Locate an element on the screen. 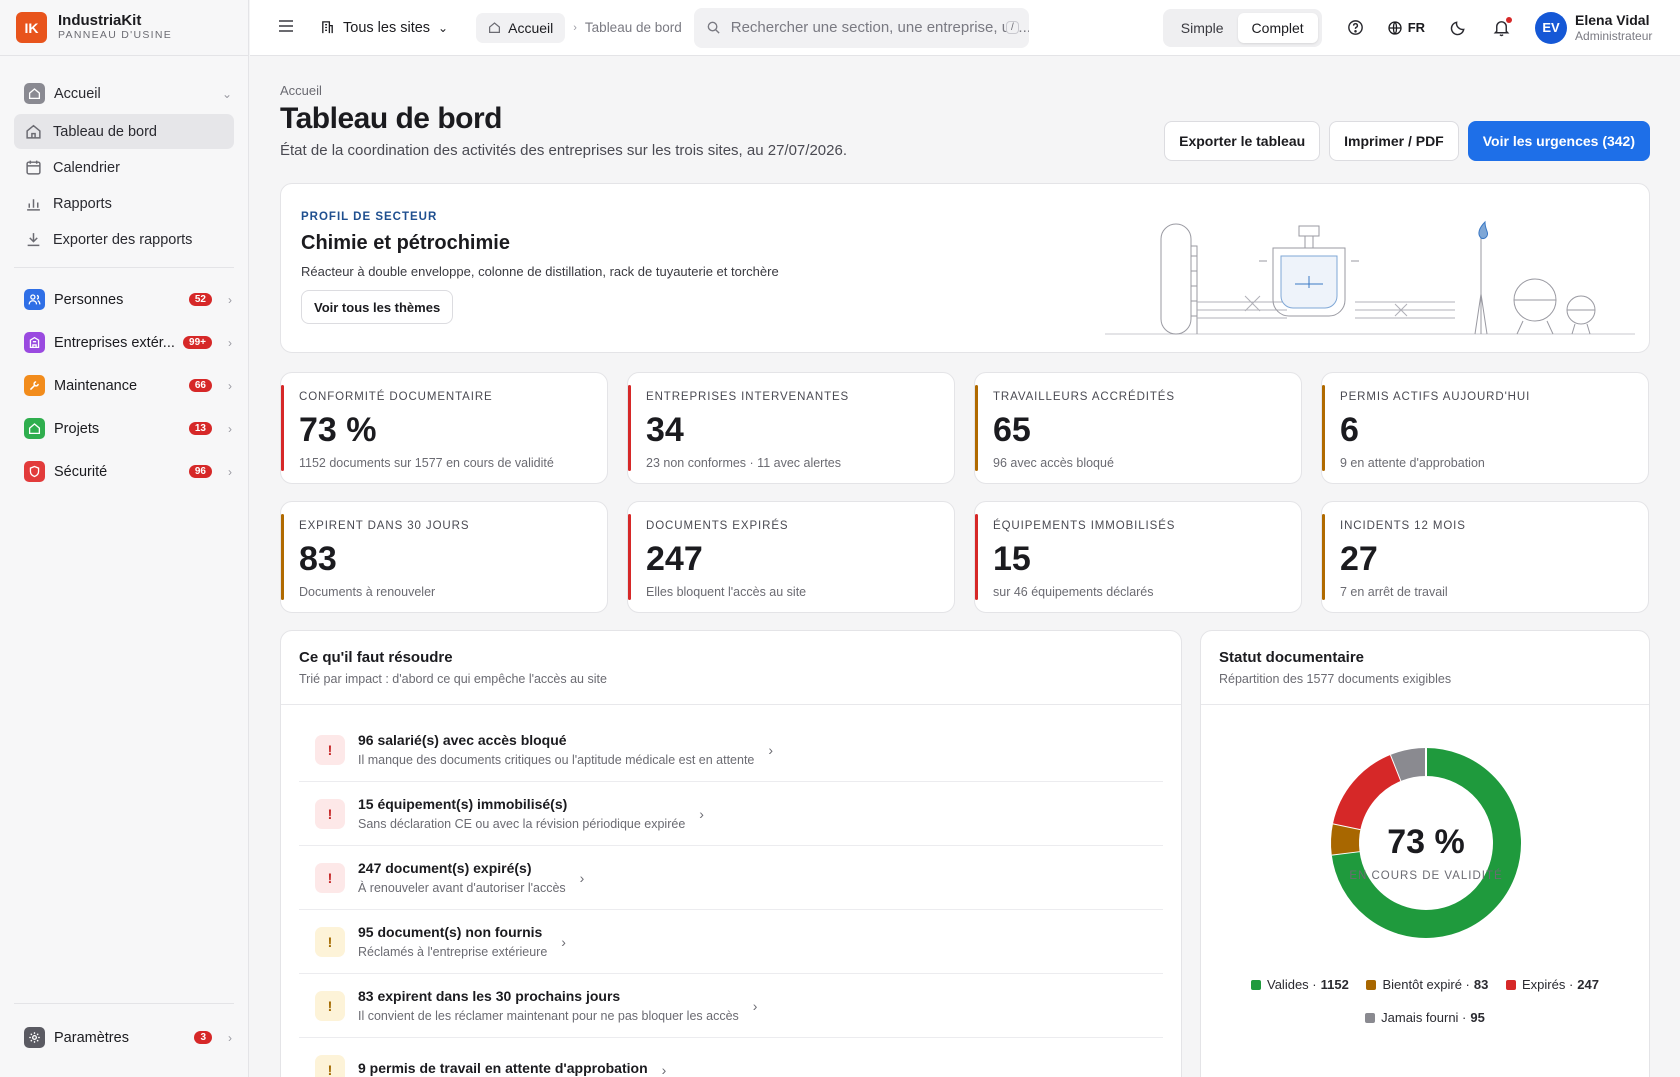 The height and width of the screenshot is (1077, 1680). donut-separator is located at coordinates (1396, 768).